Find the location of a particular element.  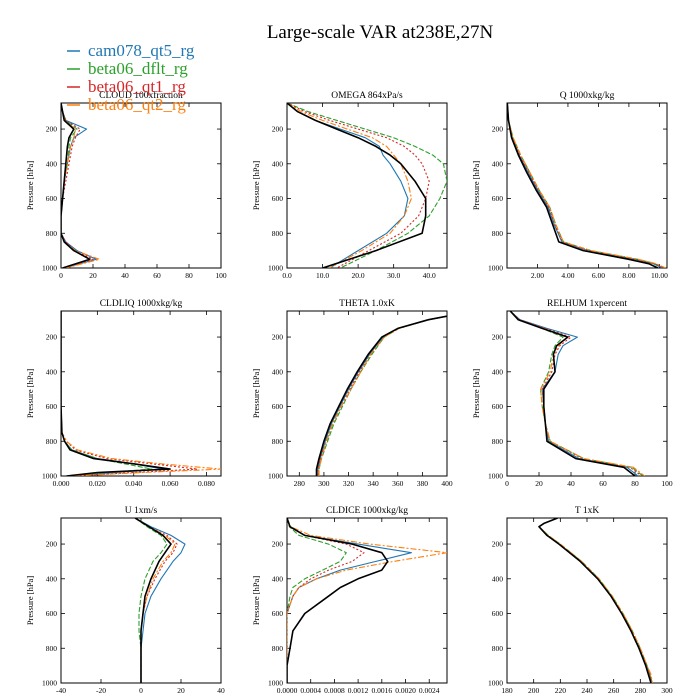

x-tick-label: 240 is located at coordinates (587, 690).